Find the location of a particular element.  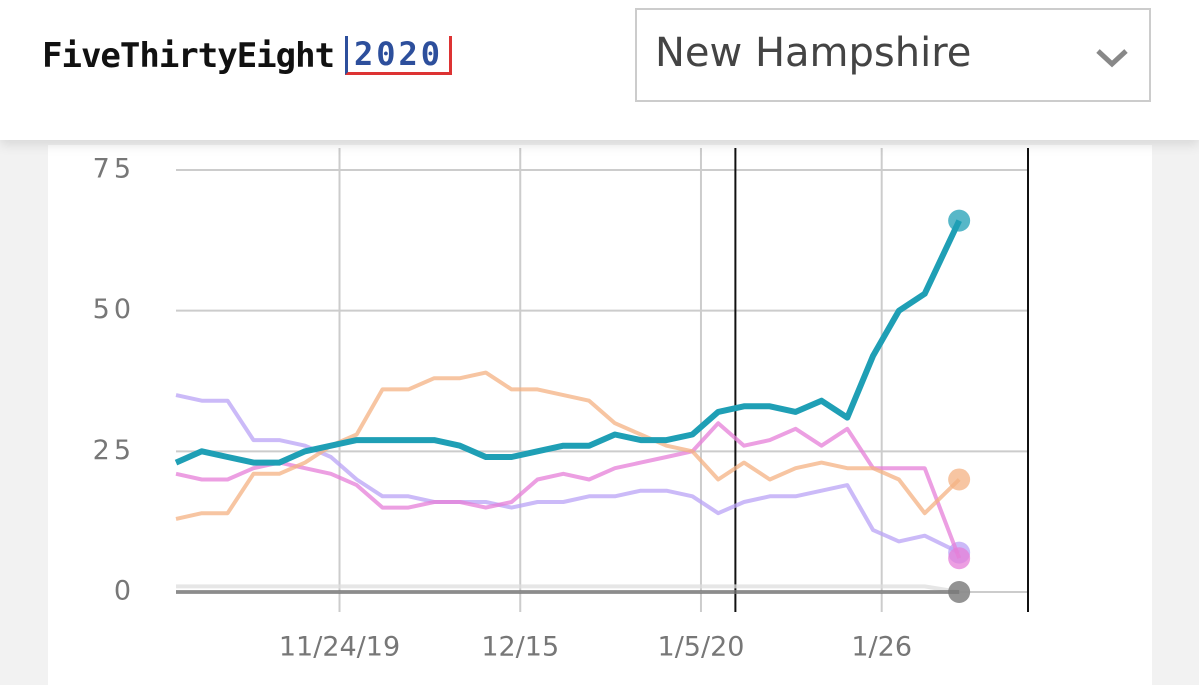

y-tick-label: 75 is located at coordinates (114, 169).